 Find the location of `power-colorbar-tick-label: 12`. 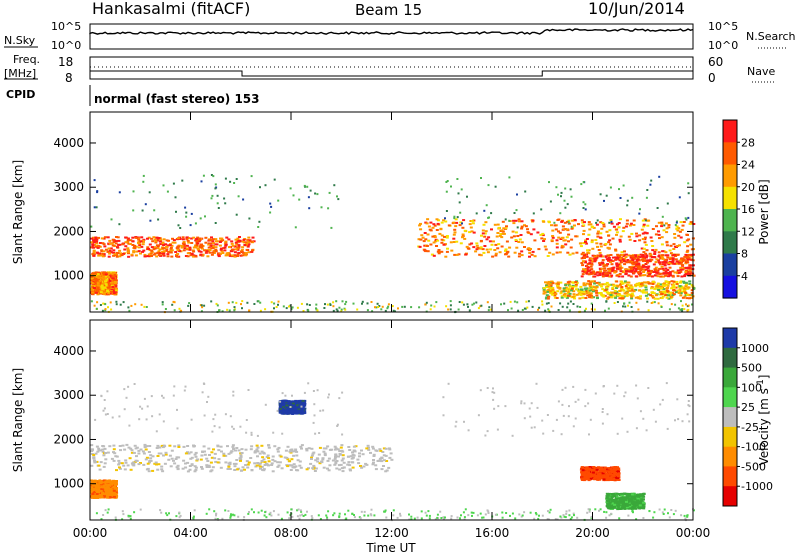

power-colorbar-tick-label: 12 is located at coordinates (748, 231).